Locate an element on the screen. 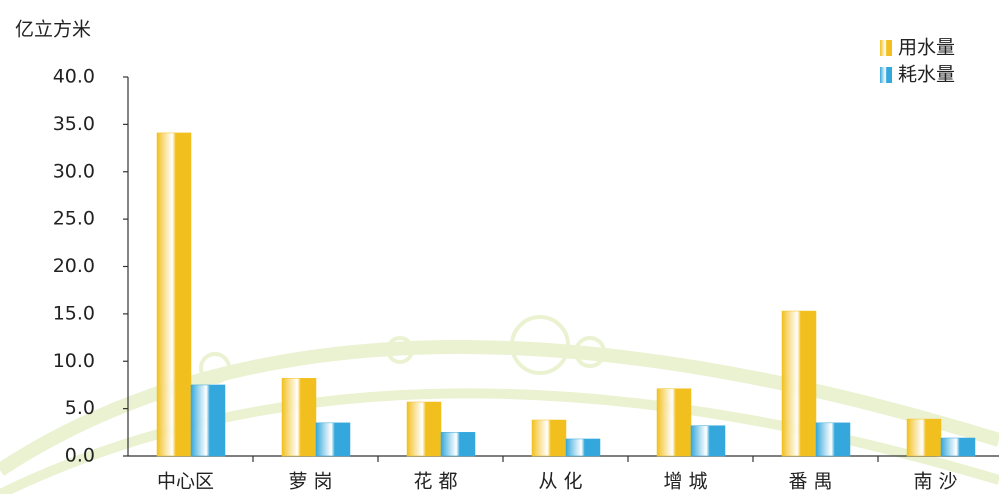 This screenshot has height=494, width=999. legend-label: 用水量 is located at coordinates (926, 48).